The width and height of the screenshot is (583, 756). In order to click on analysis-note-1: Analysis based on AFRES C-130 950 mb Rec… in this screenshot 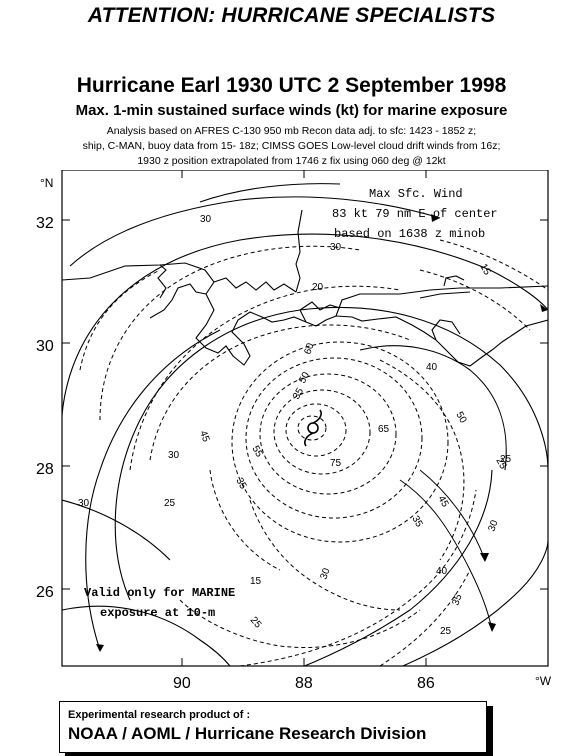, I will do `click(291, 131)`.